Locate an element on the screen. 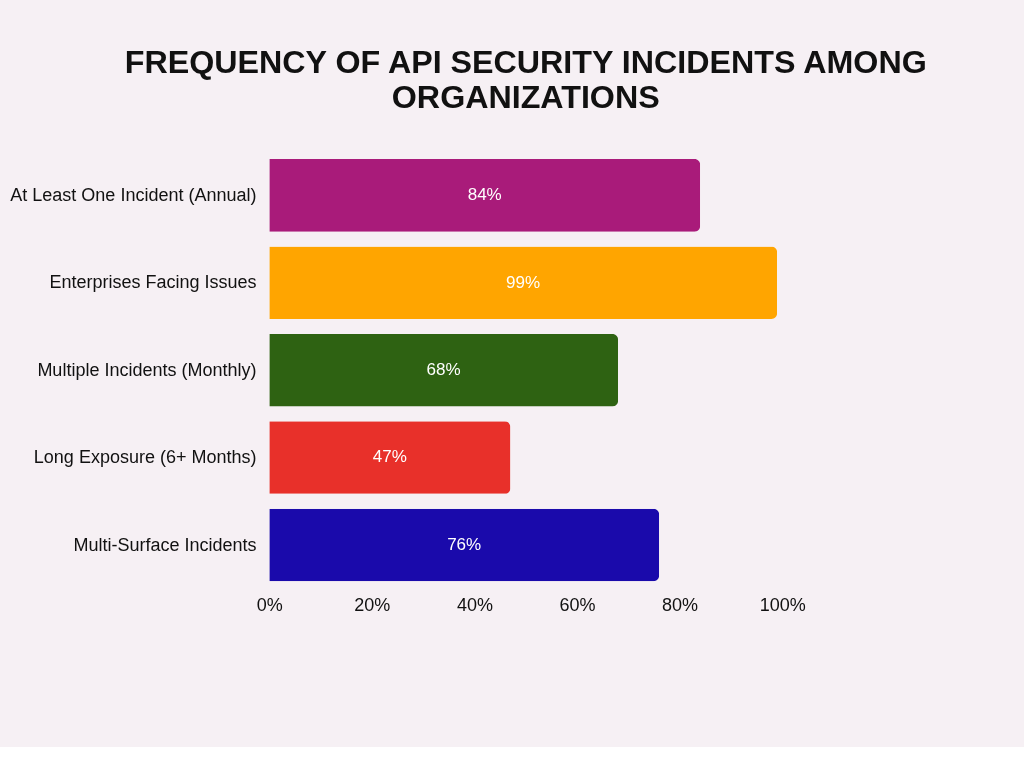  x-tick-label: 40% is located at coordinates (474, 604).